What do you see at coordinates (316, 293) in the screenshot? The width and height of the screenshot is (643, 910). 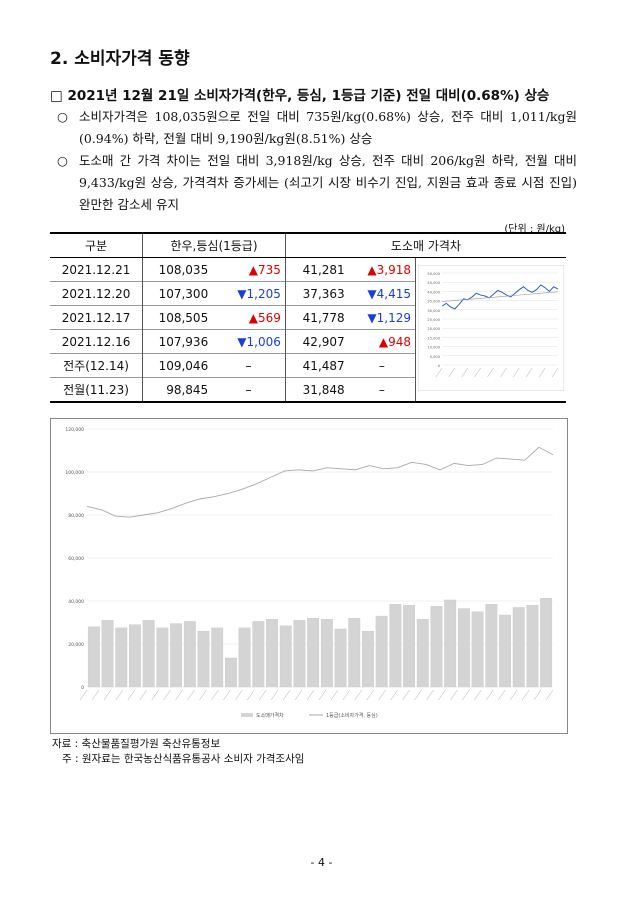 I see `gap-value: 37,363` at bounding box center [316, 293].